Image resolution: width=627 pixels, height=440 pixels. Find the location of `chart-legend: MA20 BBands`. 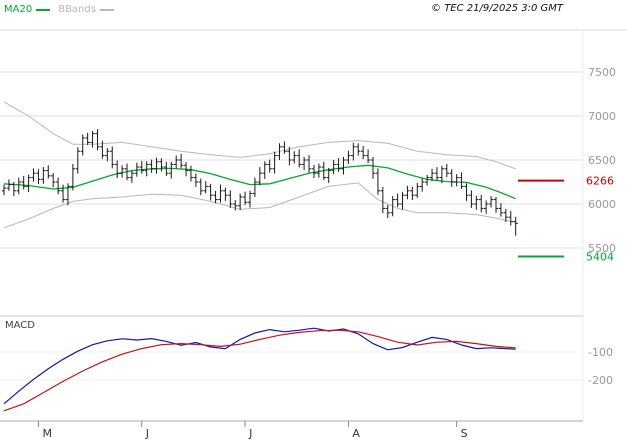

chart-legend: MA20 BBands is located at coordinates (63, 10).